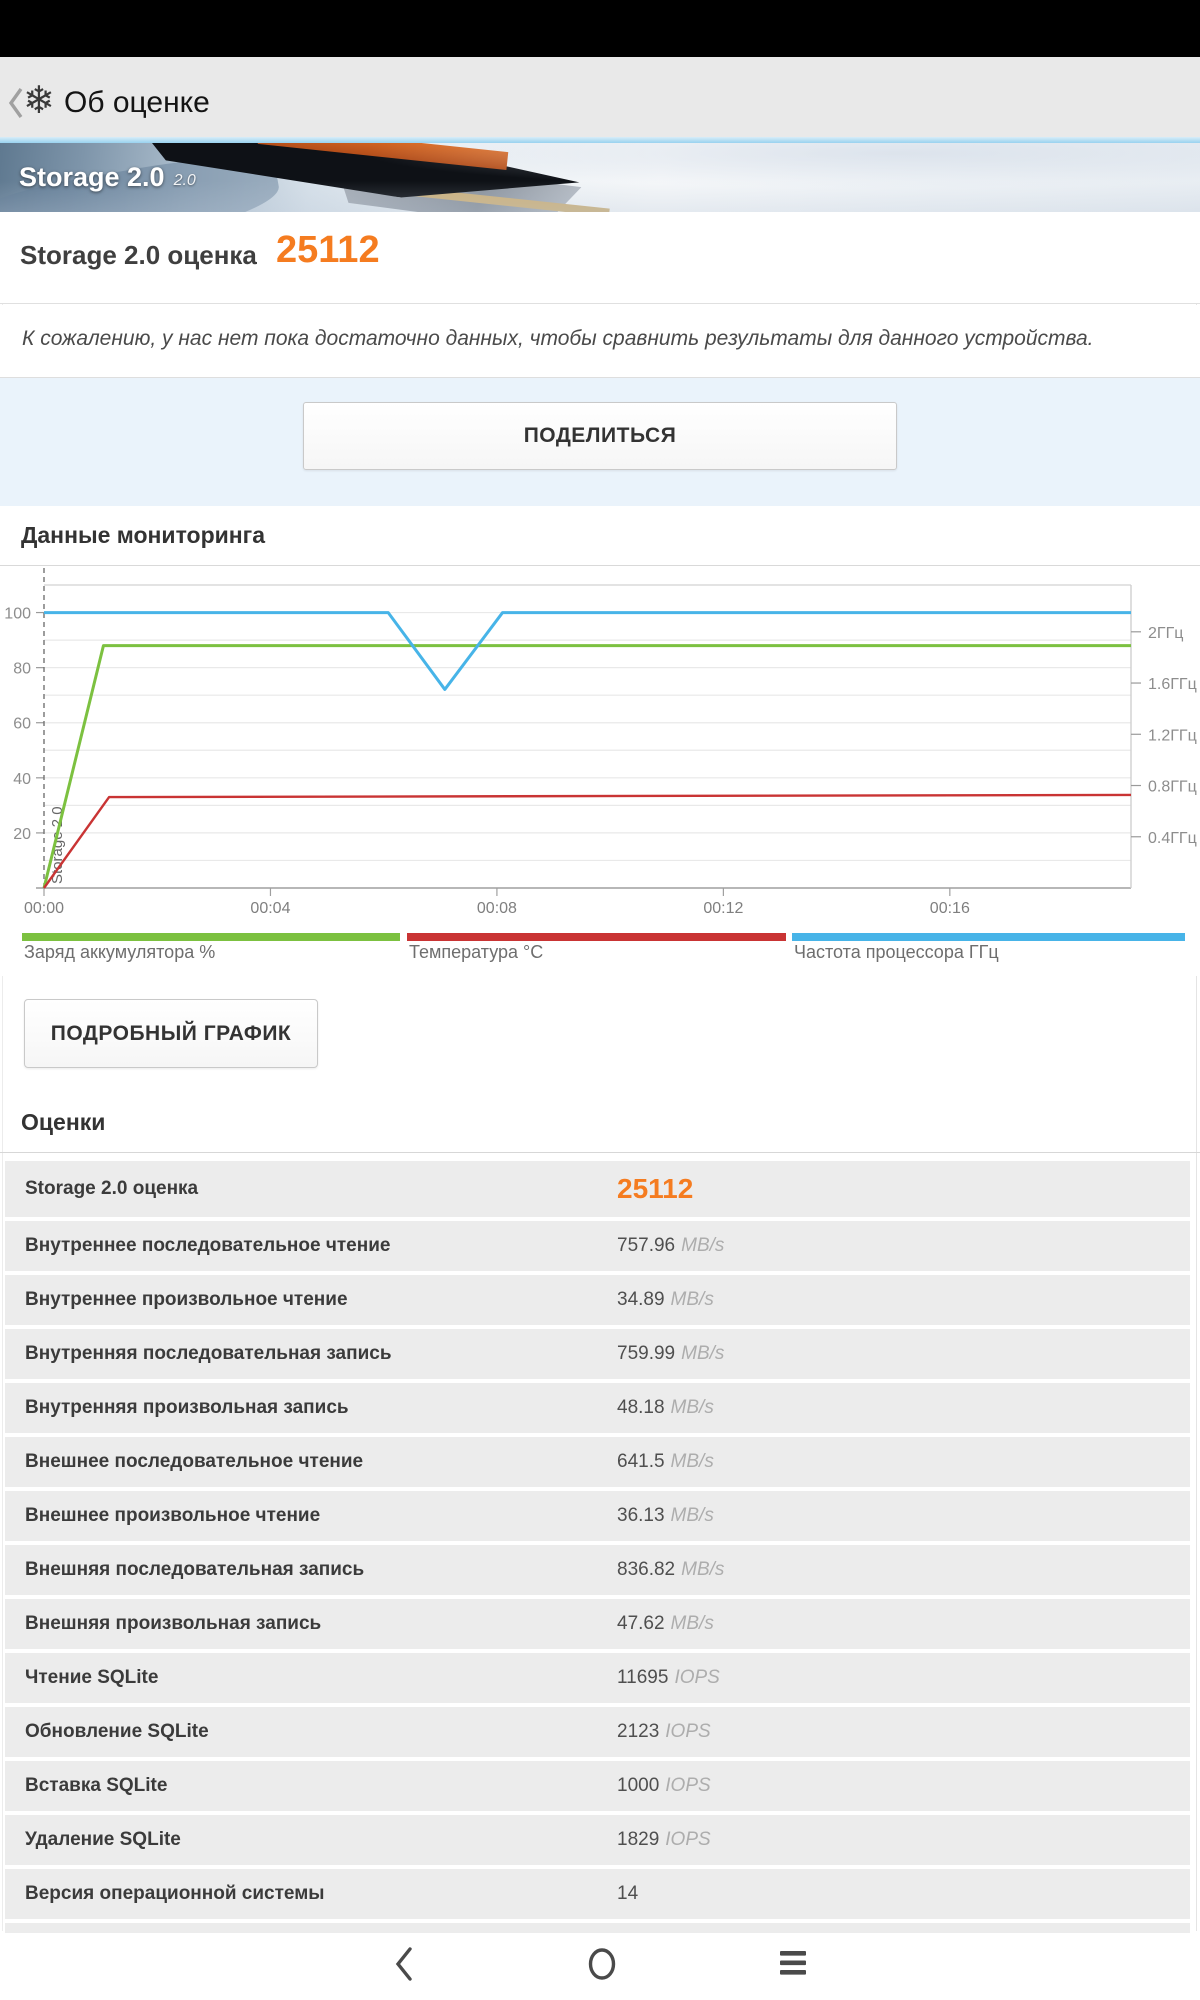 Image resolution: width=1200 pixels, height=2000 pixels. What do you see at coordinates (665, 1515) in the screenshot?
I see `row-value: 36.13 MB/s` at bounding box center [665, 1515].